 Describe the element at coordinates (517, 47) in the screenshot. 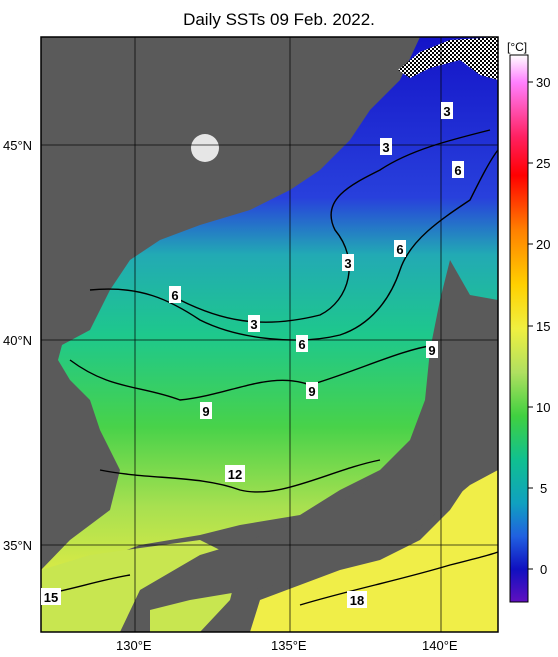

I see `colorbar-unit: [°C]` at that location.